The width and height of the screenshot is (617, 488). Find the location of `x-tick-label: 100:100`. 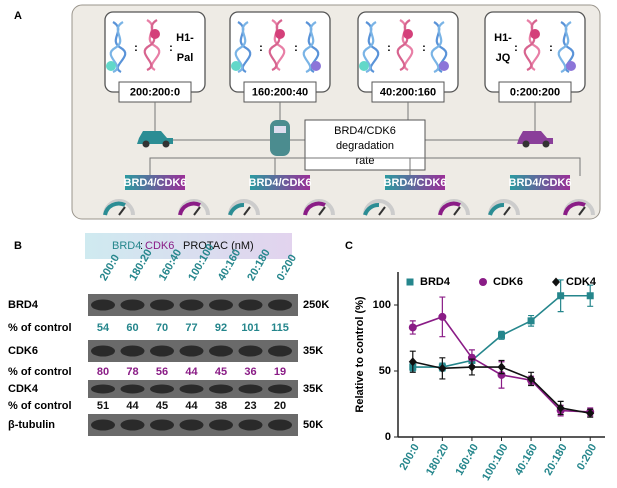

x-tick-label: 100:100 is located at coordinates (495, 462).